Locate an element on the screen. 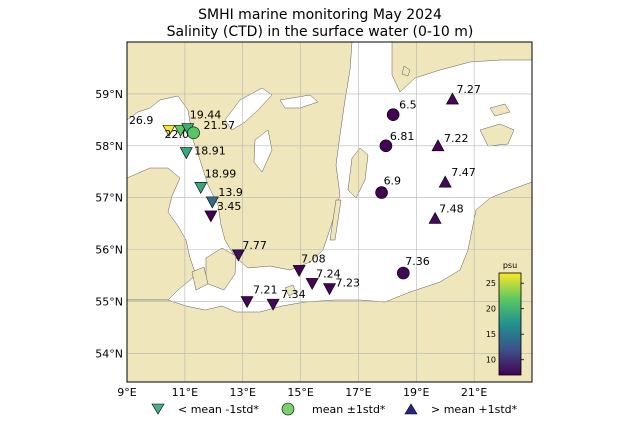  lon-tick-label: 19°E is located at coordinates (416, 392).